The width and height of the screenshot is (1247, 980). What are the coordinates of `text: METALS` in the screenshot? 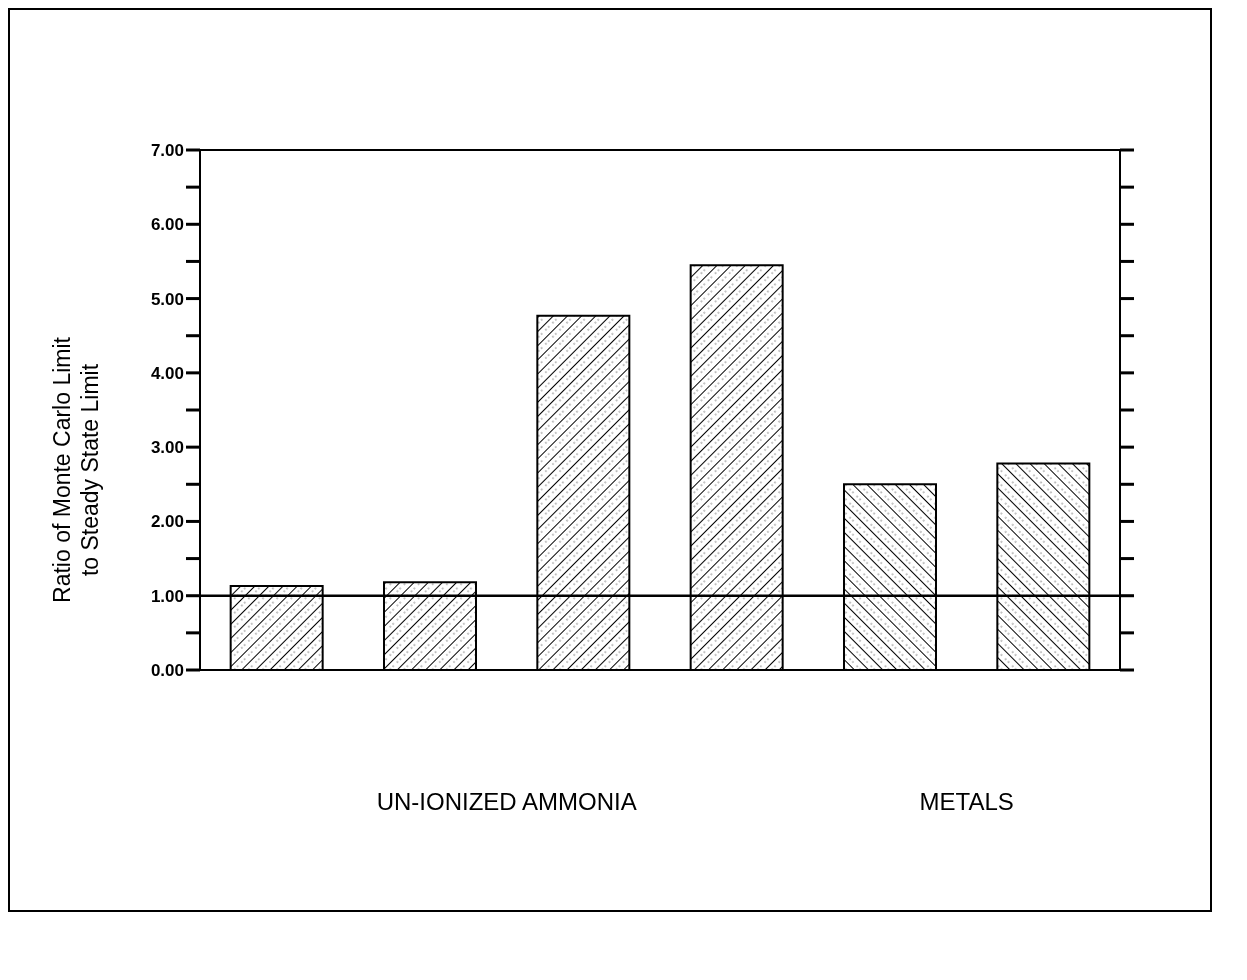 It's located at (966, 801).